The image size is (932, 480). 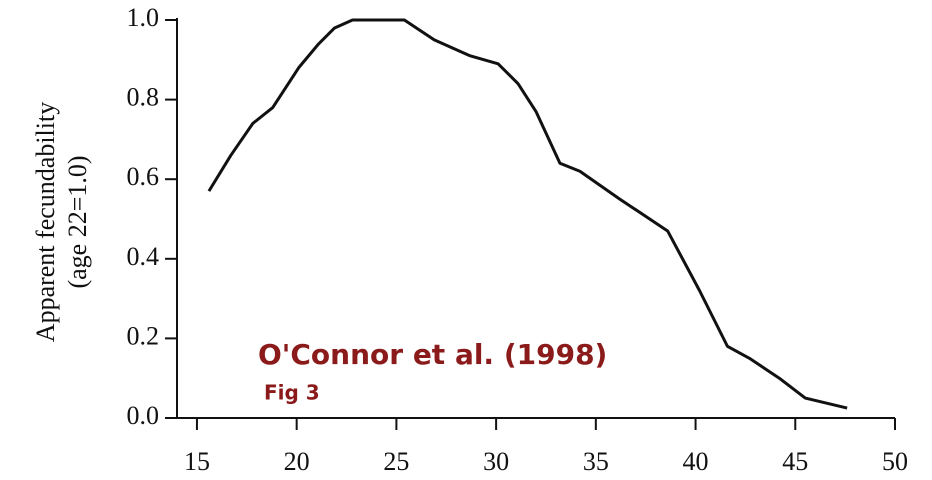 I want to click on x-tick-label: 40, so click(x=696, y=461).